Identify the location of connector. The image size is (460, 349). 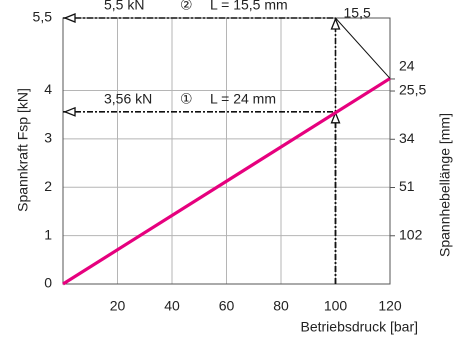
(363, 48).